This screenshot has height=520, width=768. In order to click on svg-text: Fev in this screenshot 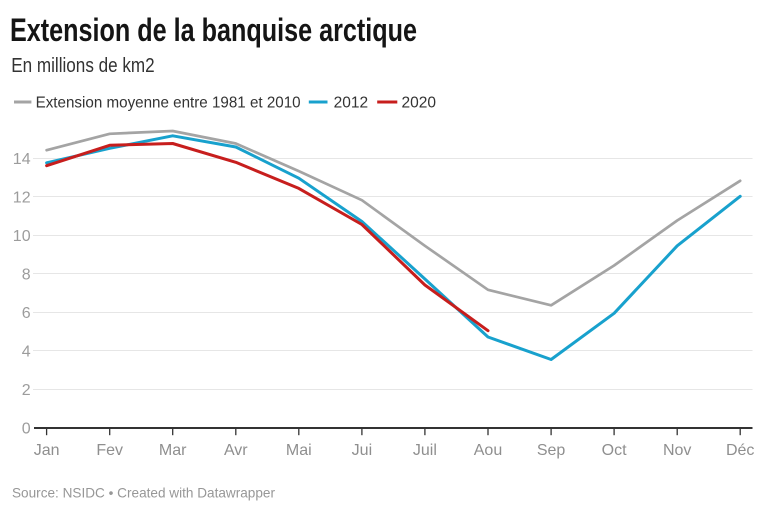, I will do `click(109, 450)`.